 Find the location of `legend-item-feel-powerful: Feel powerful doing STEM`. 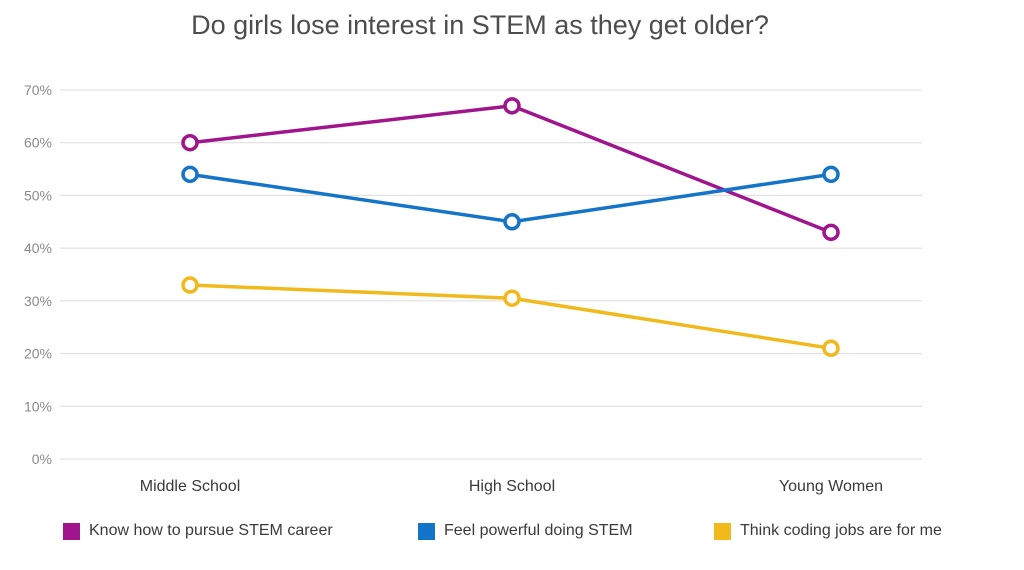

legend-item-feel-powerful: Feel powerful doing STEM is located at coordinates (525, 531).